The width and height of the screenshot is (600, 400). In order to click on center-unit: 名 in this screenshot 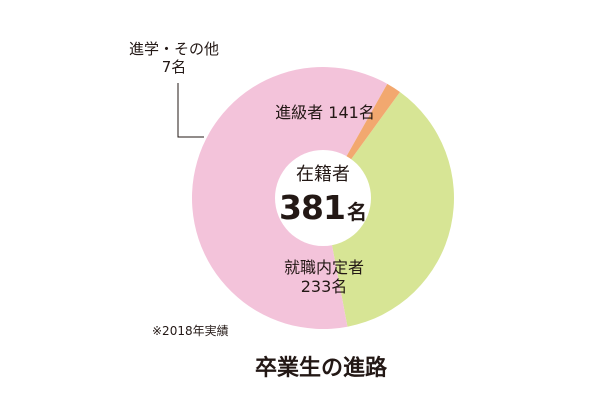, I will do `click(356, 211)`.